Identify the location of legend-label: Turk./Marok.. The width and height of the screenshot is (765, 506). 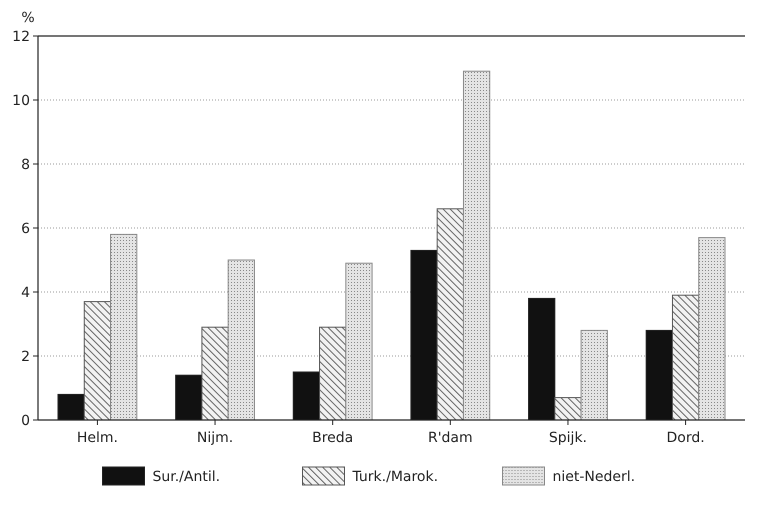
(395, 476).